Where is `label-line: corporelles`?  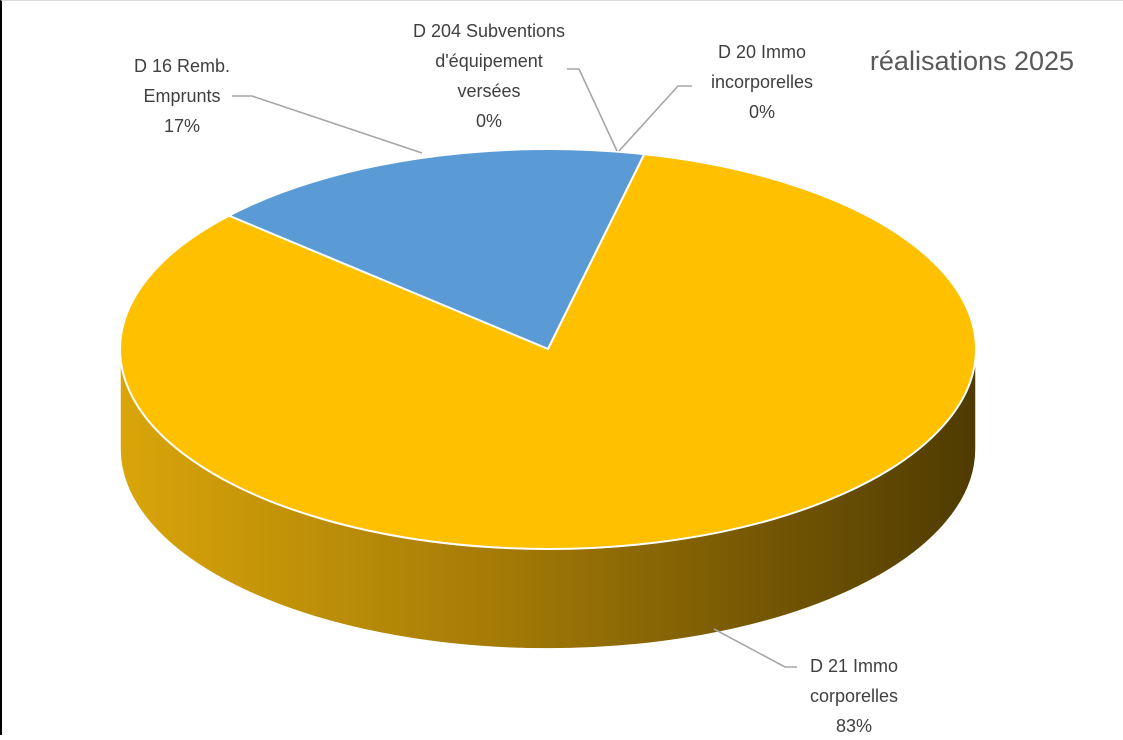
label-line: corporelles is located at coordinates (854, 696).